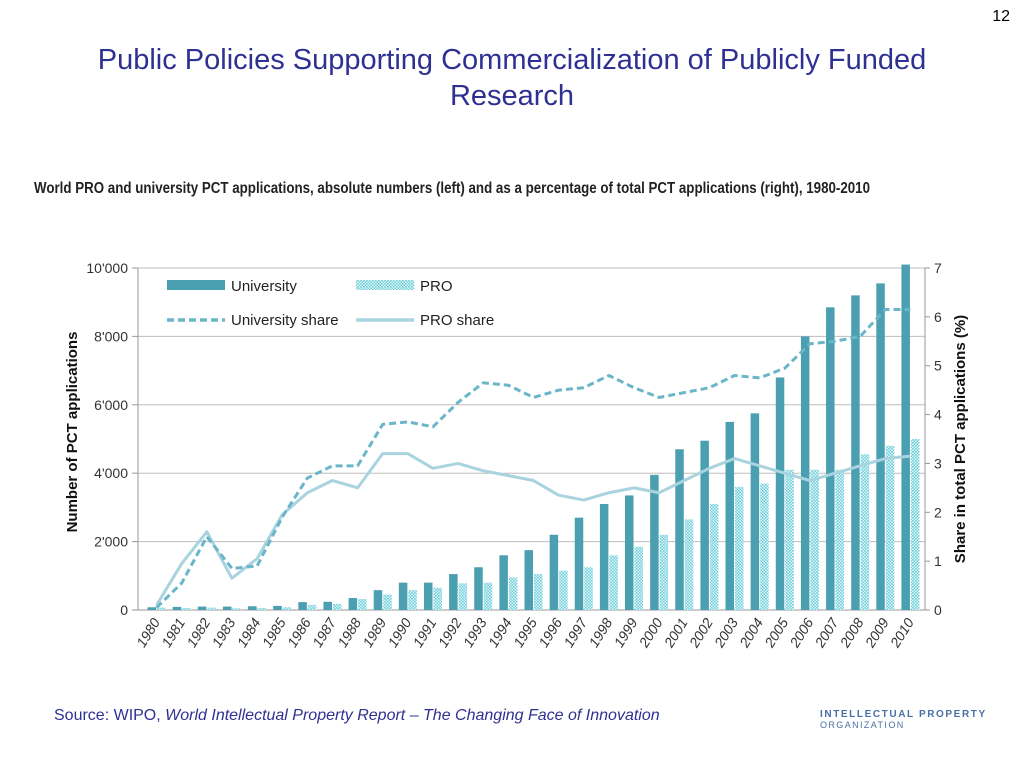 The image size is (1024, 768). Describe the element at coordinates (173, 632) in the screenshot. I see `x-tick-label: 1981` at that location.